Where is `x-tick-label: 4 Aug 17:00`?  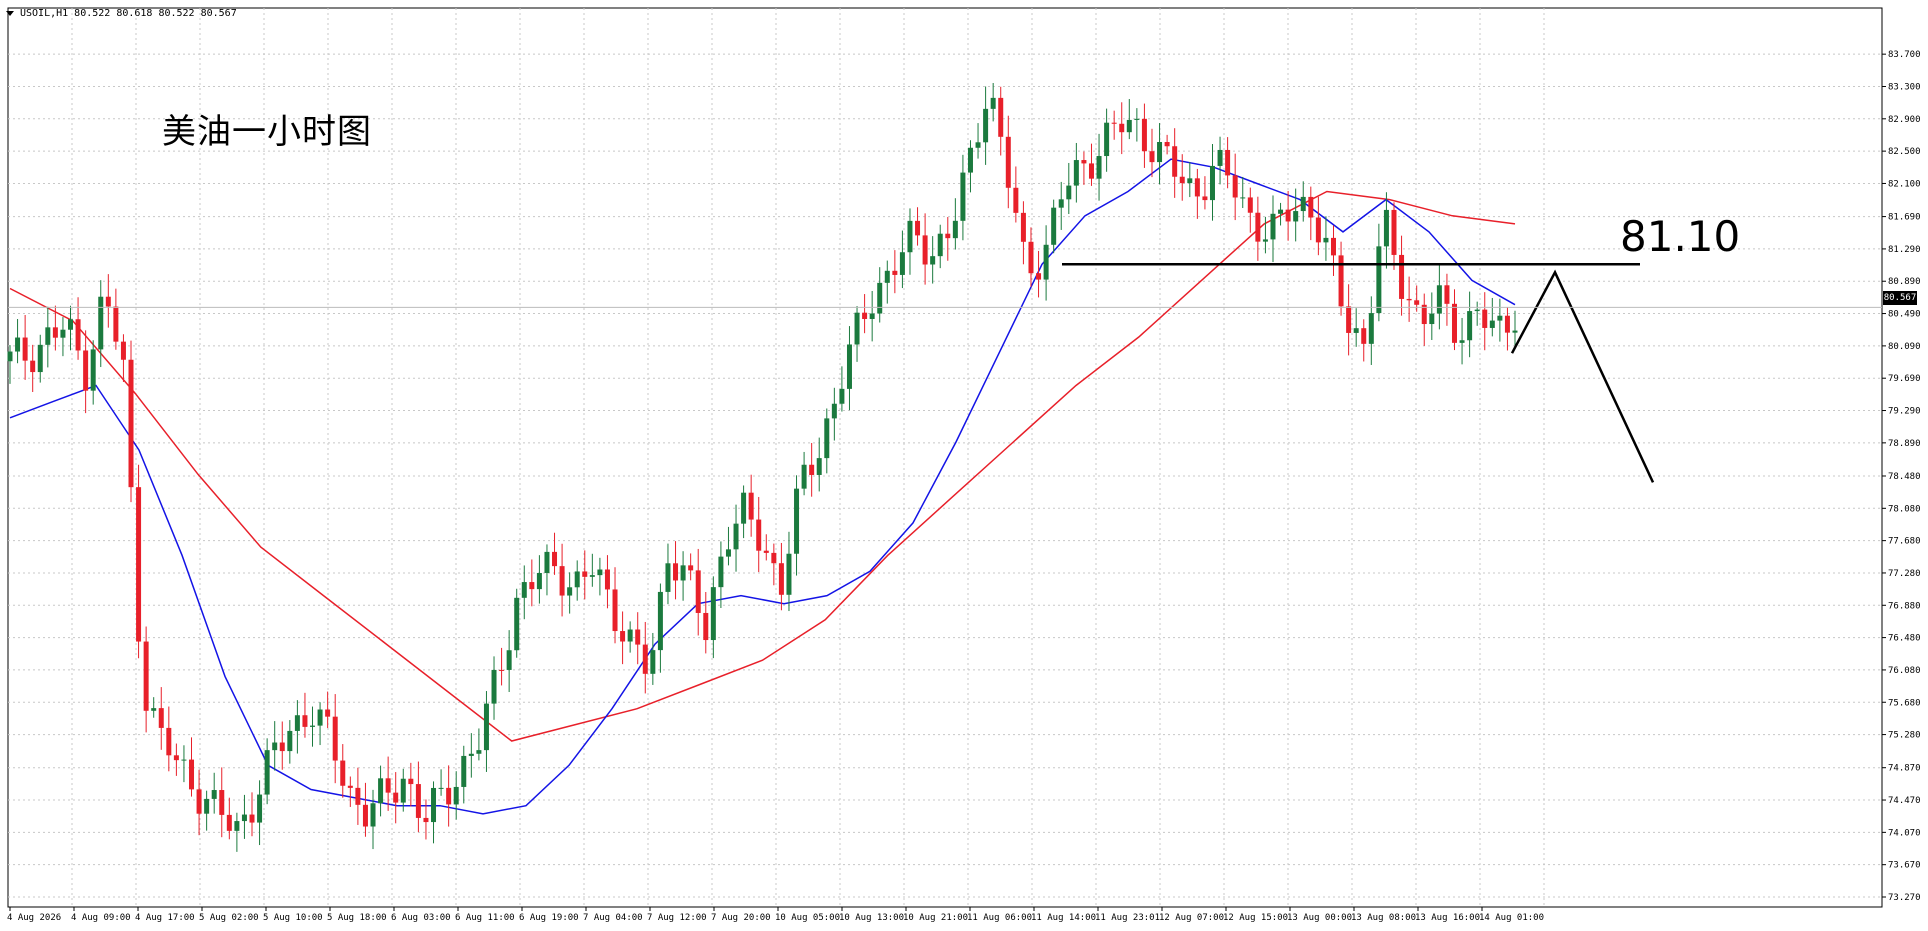
x-tick-label: 4 Aug 17:00 is located at coordinates (165, 918).